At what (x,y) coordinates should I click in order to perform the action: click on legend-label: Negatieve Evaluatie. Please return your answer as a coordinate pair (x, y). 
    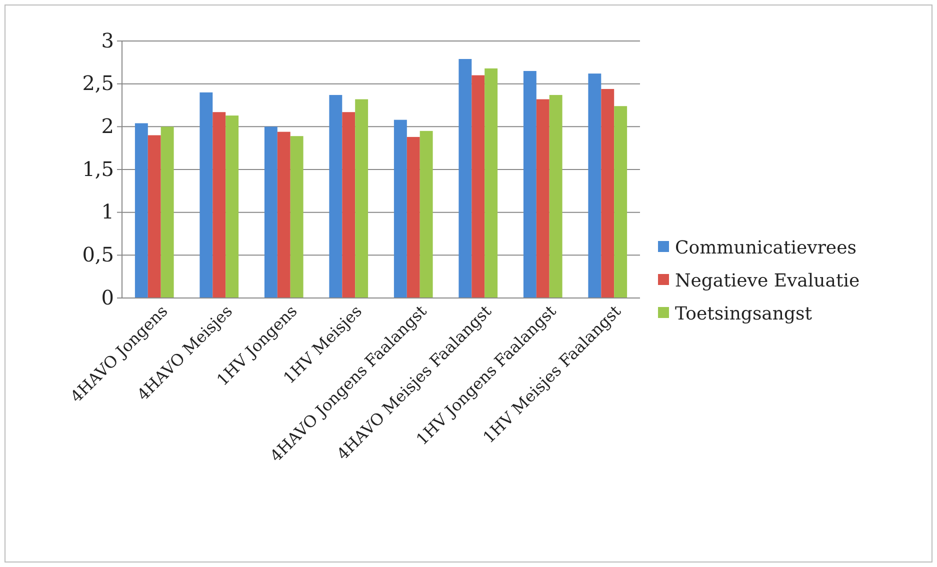
    Looking at the image, I should click on (767, 281).